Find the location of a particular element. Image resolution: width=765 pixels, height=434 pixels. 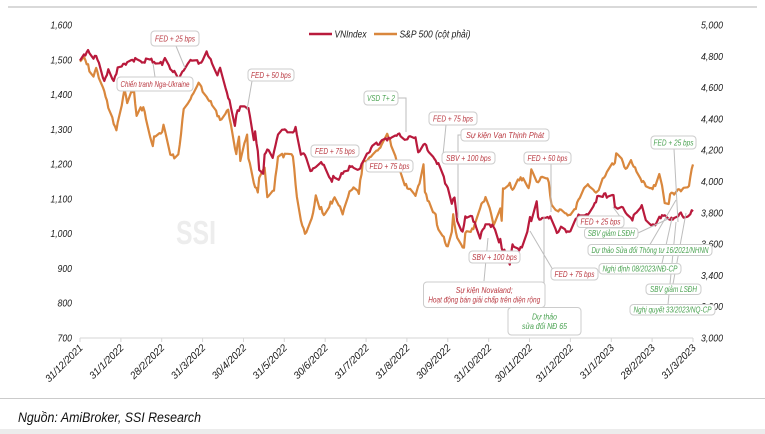

svg-text: VNIndex is located at coordinates (351, 35).